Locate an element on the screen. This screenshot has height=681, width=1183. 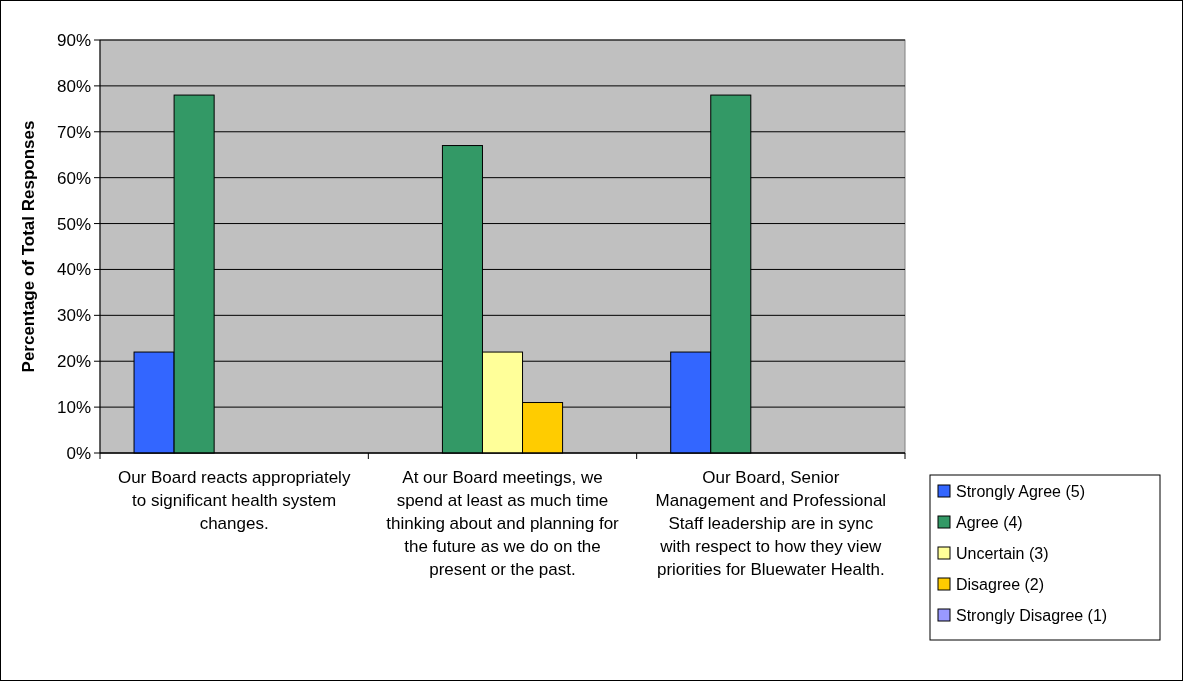
legend-label: Uncertain (3) is located at coordinates (1002, 553).